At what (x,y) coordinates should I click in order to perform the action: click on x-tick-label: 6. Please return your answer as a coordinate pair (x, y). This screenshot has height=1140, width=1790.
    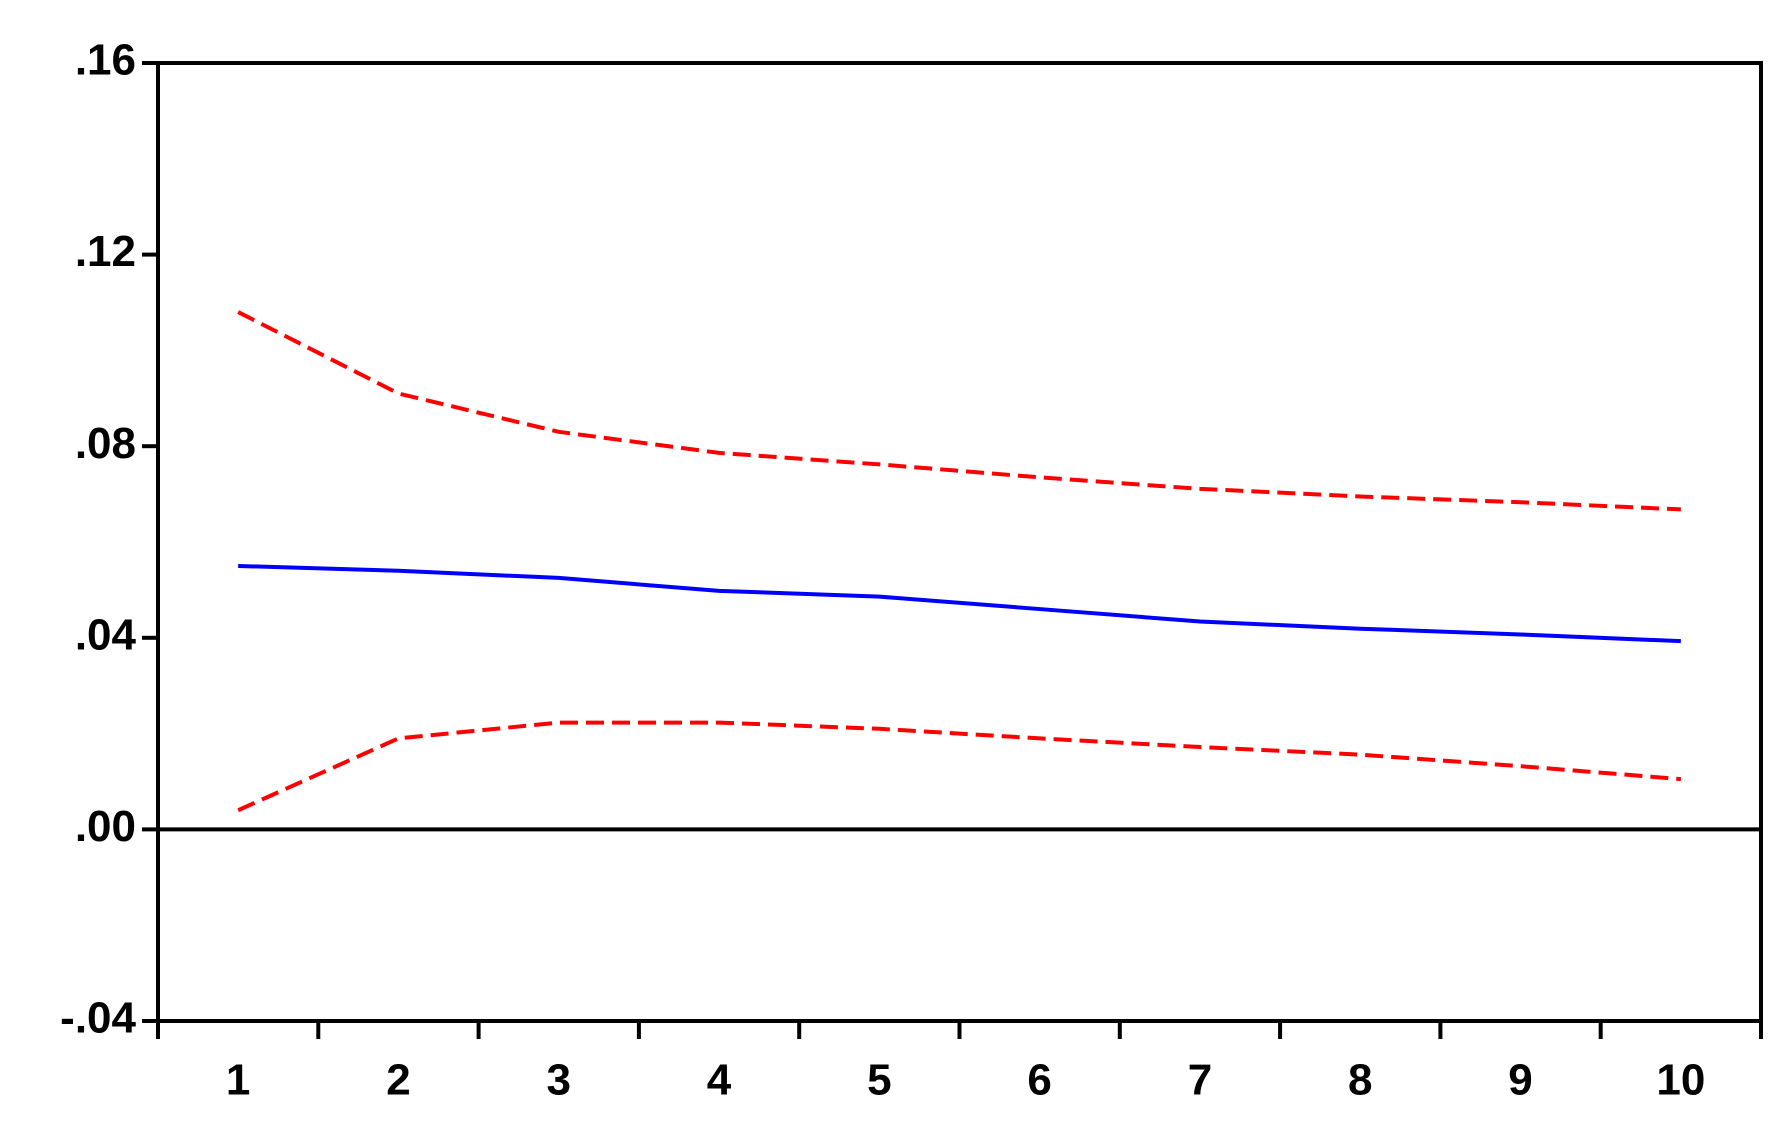
    Looking at the image, I should click on (1039, 1080).